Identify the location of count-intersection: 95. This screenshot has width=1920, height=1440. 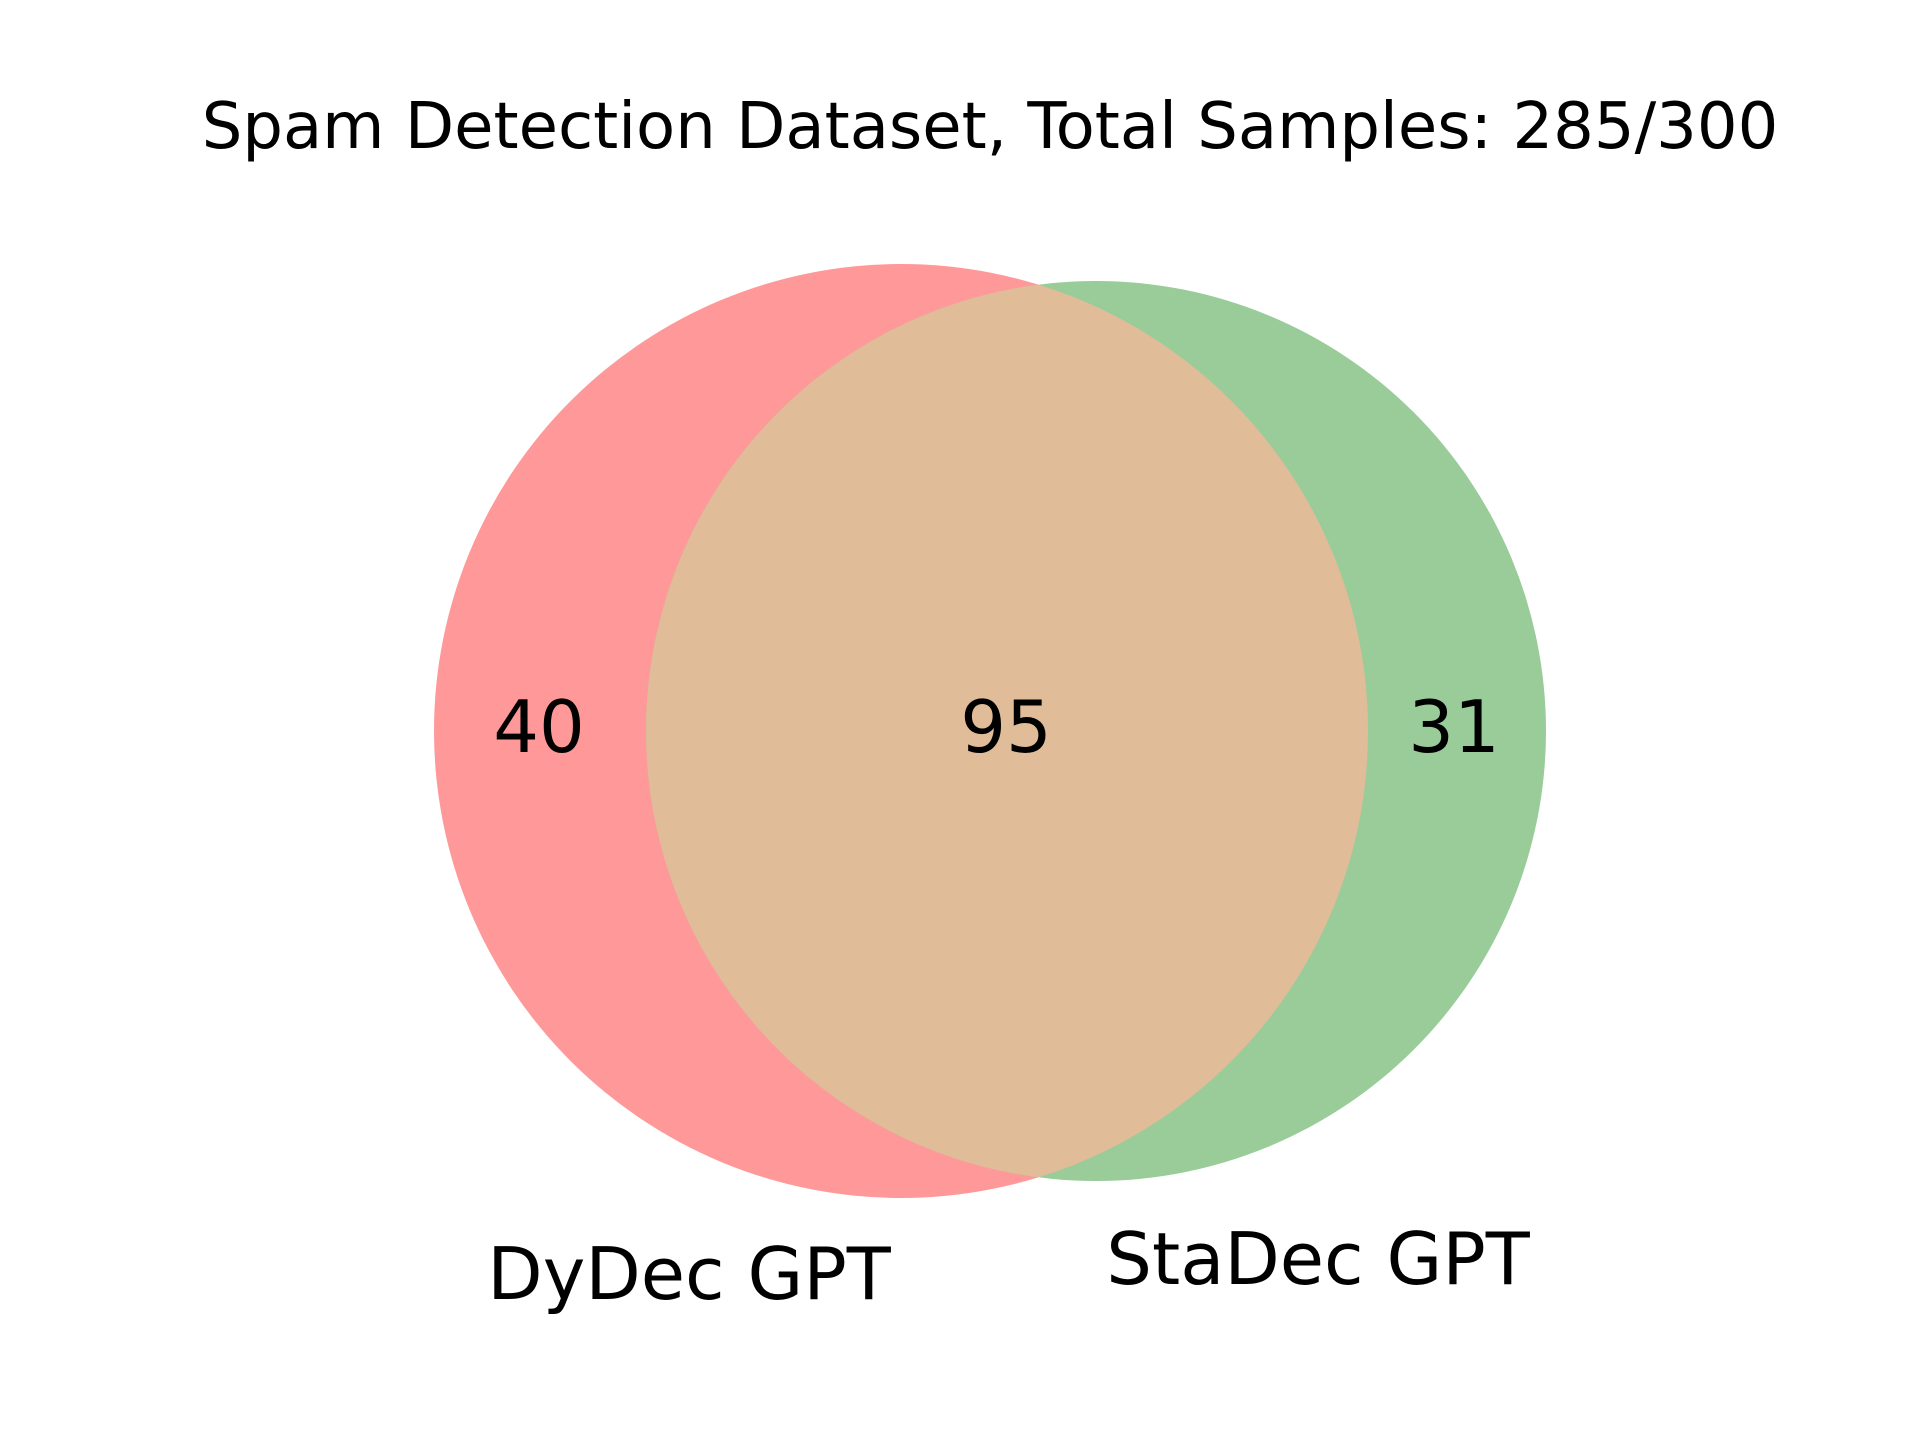
(1006, 727).